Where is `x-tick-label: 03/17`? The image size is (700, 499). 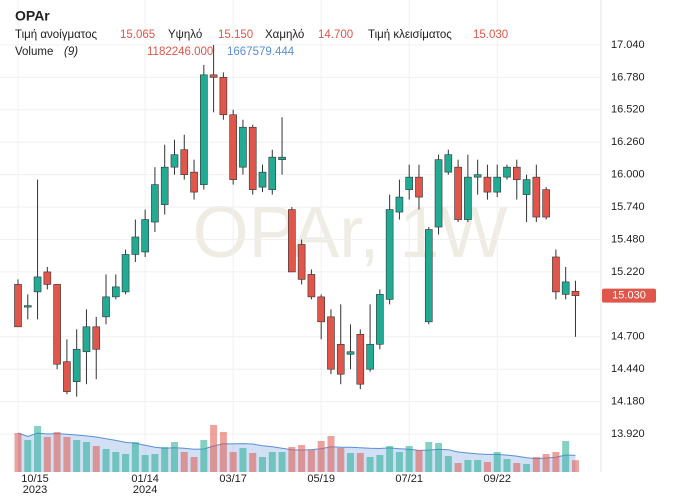
x-tick-label: 03/17 is located at coordinates (233, 479).